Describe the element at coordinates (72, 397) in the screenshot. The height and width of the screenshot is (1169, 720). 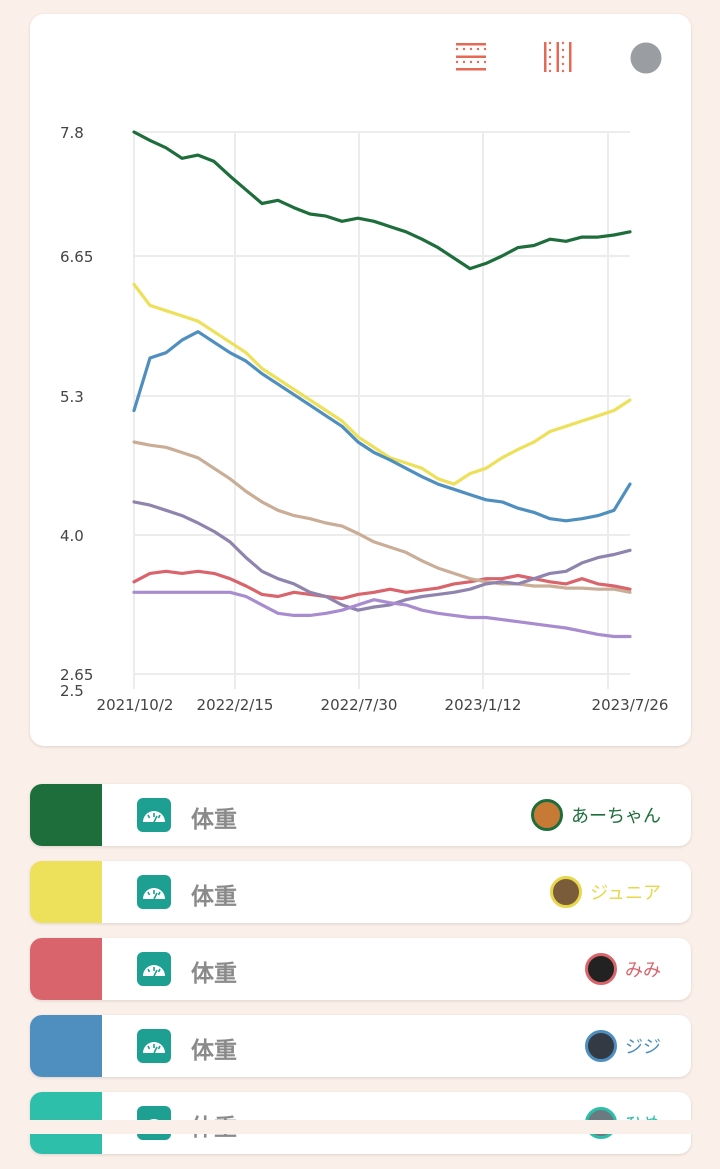
I see `y-tick-label: 5.3` at that location.